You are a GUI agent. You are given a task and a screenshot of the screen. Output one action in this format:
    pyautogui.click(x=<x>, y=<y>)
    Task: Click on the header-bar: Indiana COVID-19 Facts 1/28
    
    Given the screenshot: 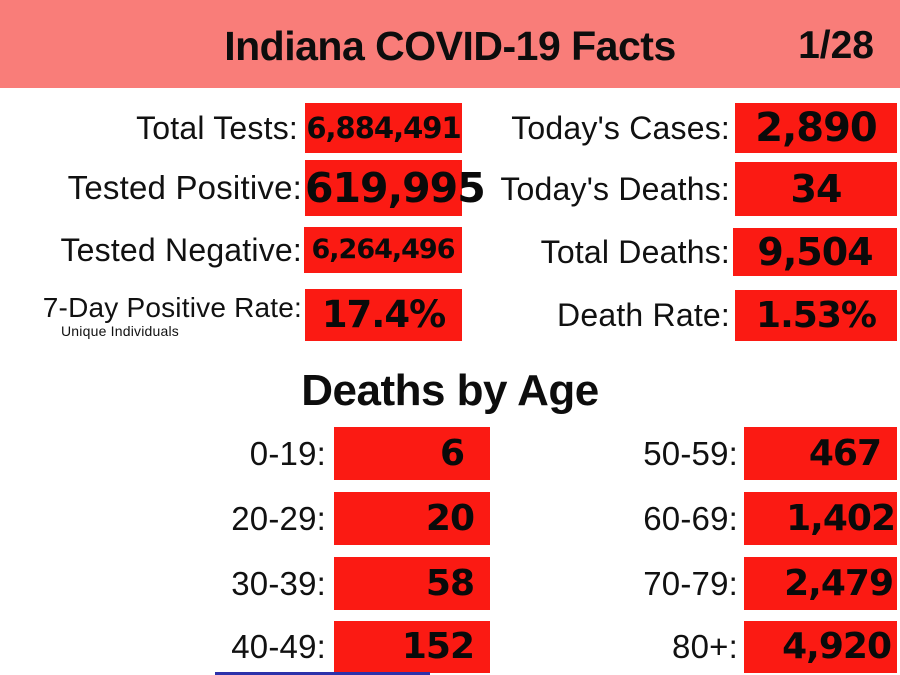 What is the action you would take?
    pyautogui.click(x=450, y=44)
    